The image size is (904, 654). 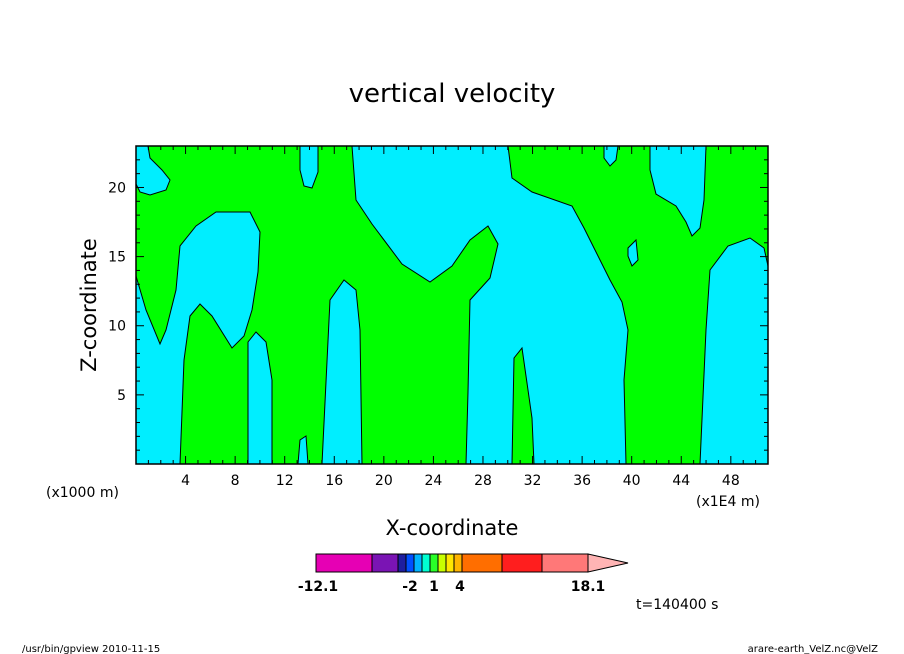 What do you see at coordinates (117, 258) in the screenshot?
I see `y-tick-label: 15` at bounding box center [117, 258].